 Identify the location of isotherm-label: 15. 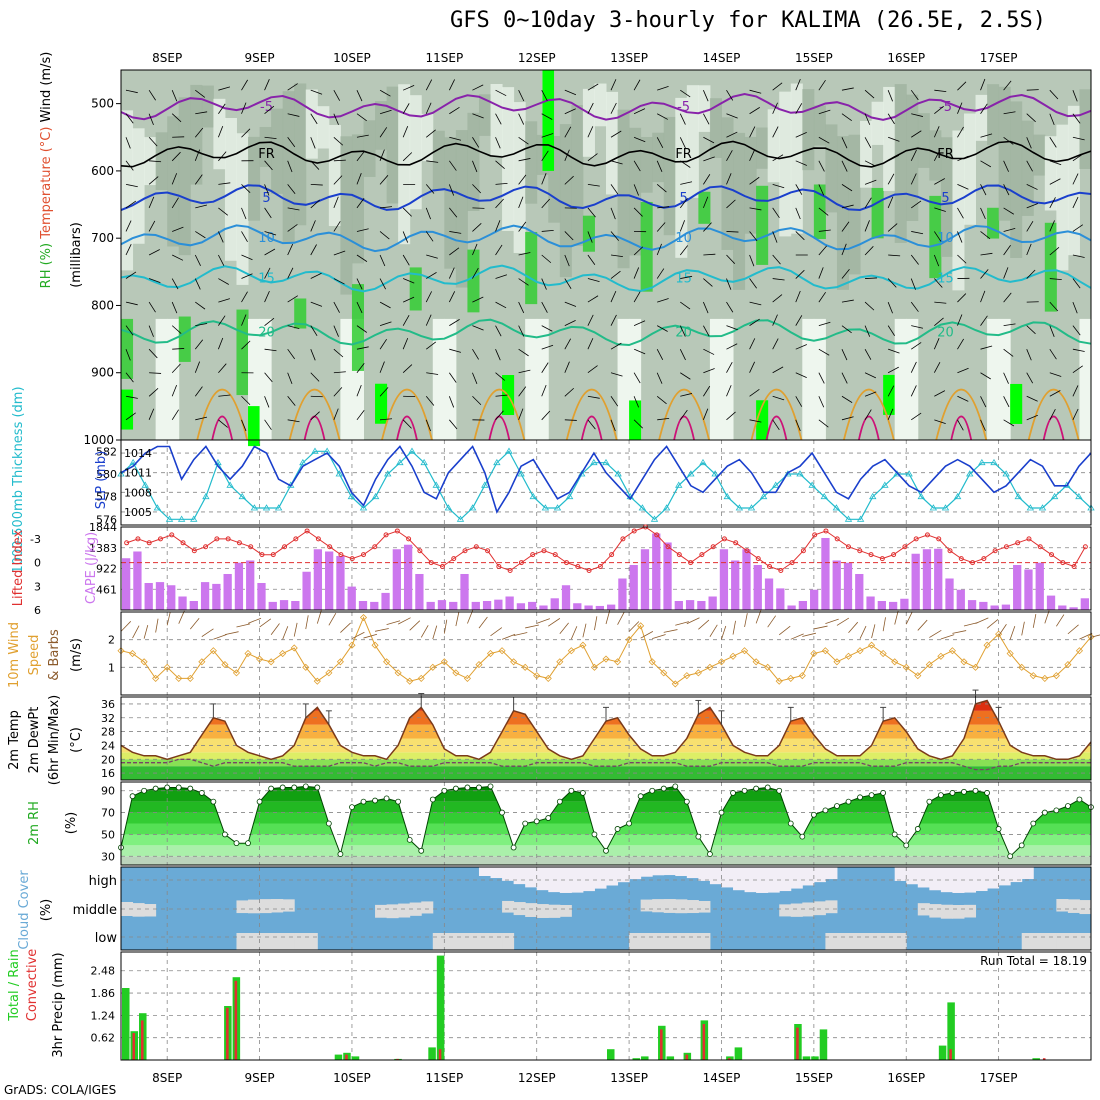
(945, 279).